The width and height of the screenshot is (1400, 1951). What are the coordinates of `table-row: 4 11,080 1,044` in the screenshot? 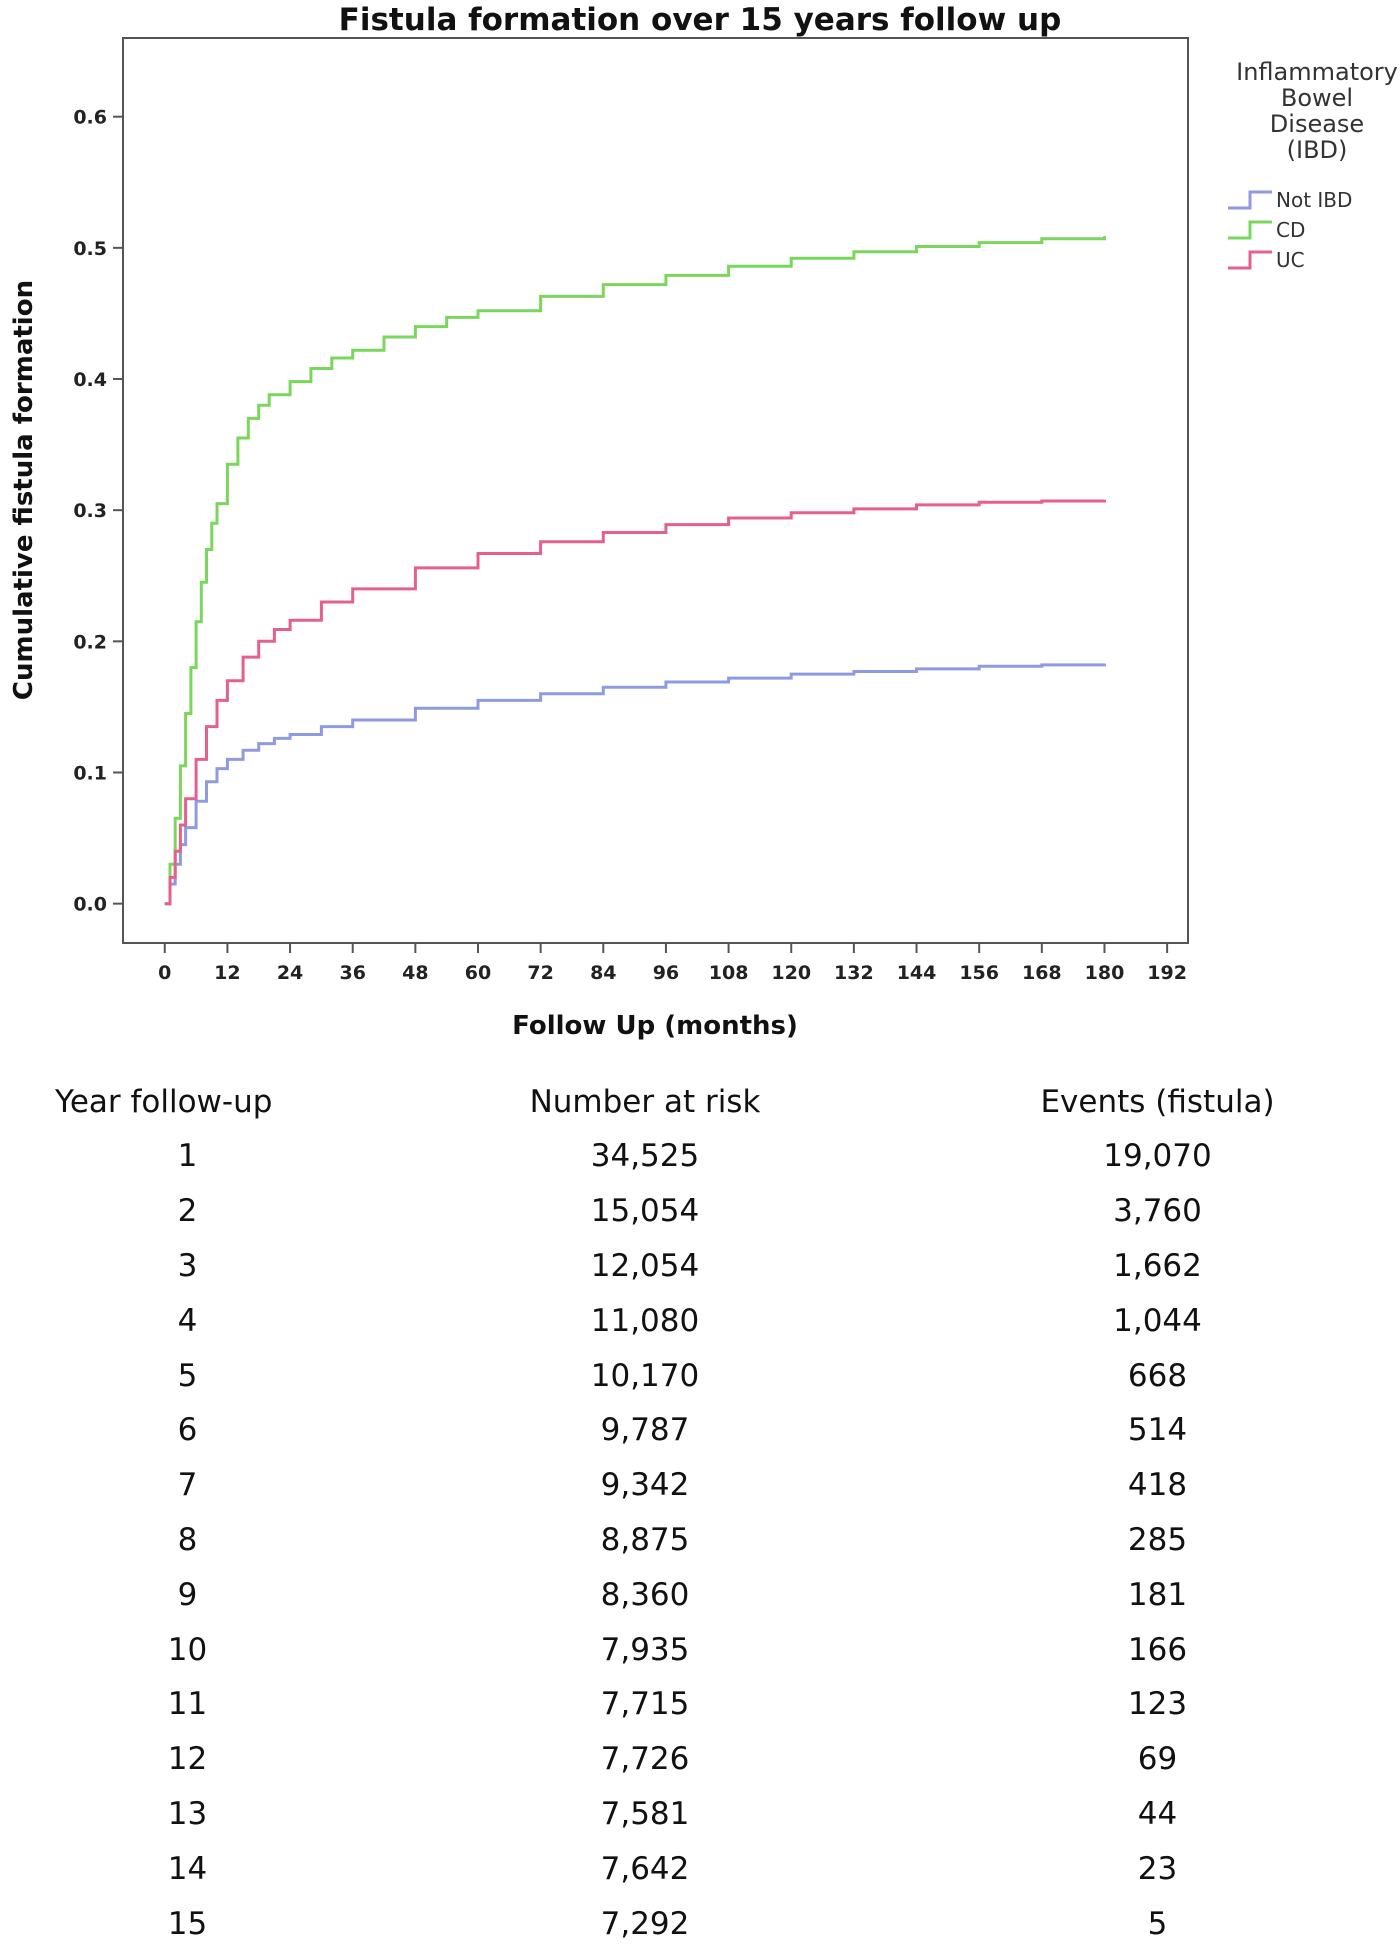 It's located at (700, 1320).